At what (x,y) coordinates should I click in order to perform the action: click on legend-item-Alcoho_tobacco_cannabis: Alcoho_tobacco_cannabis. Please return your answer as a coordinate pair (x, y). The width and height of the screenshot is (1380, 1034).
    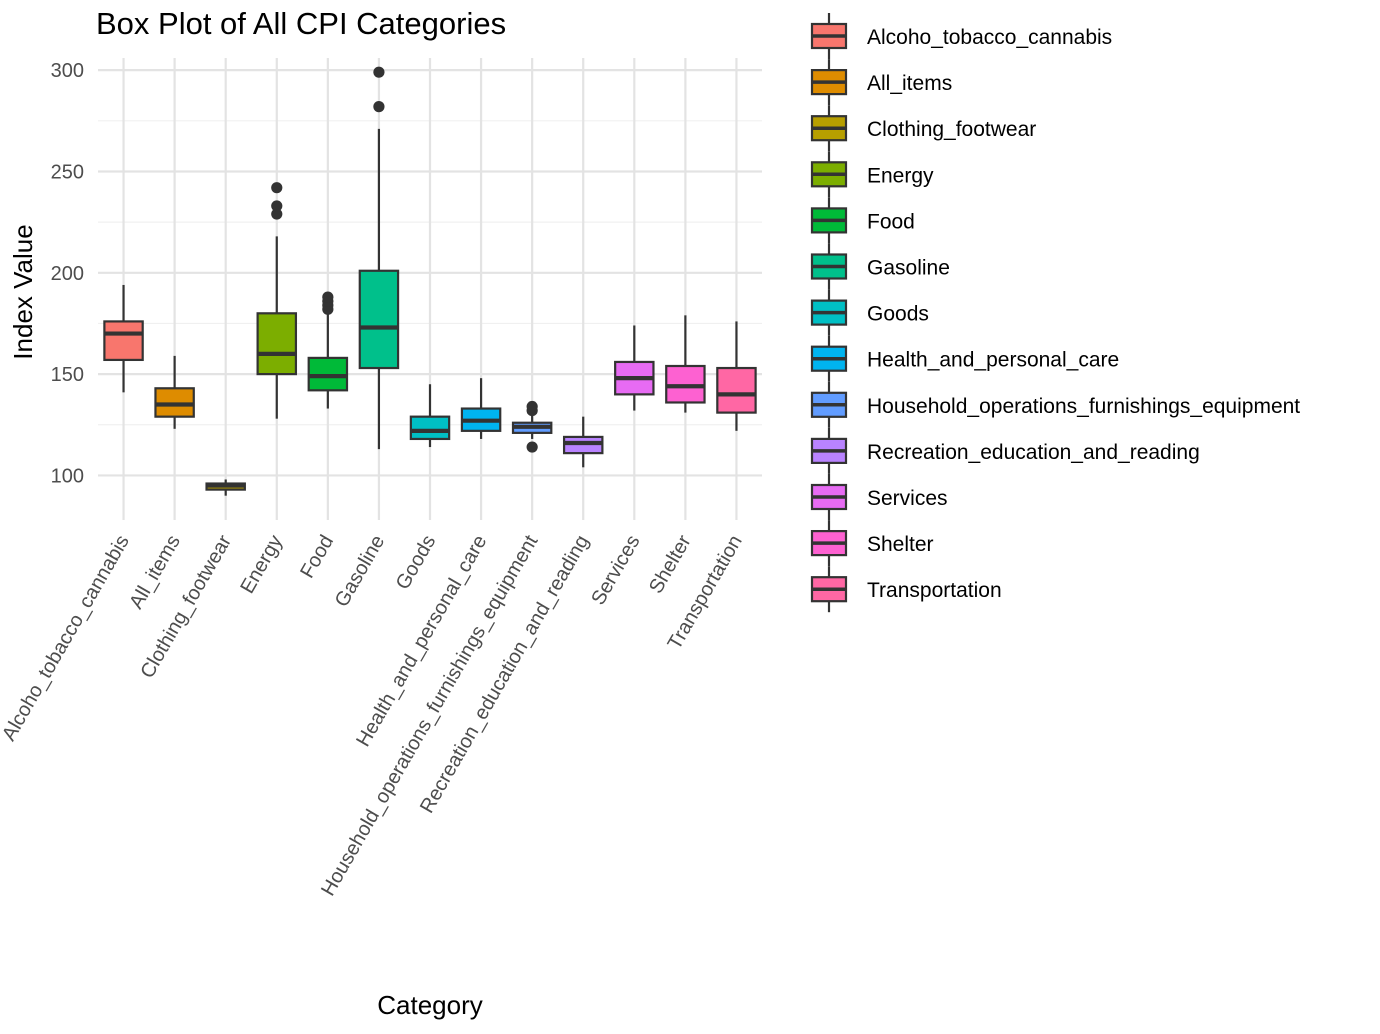
    Looking at the image, I should click on (961, 36).